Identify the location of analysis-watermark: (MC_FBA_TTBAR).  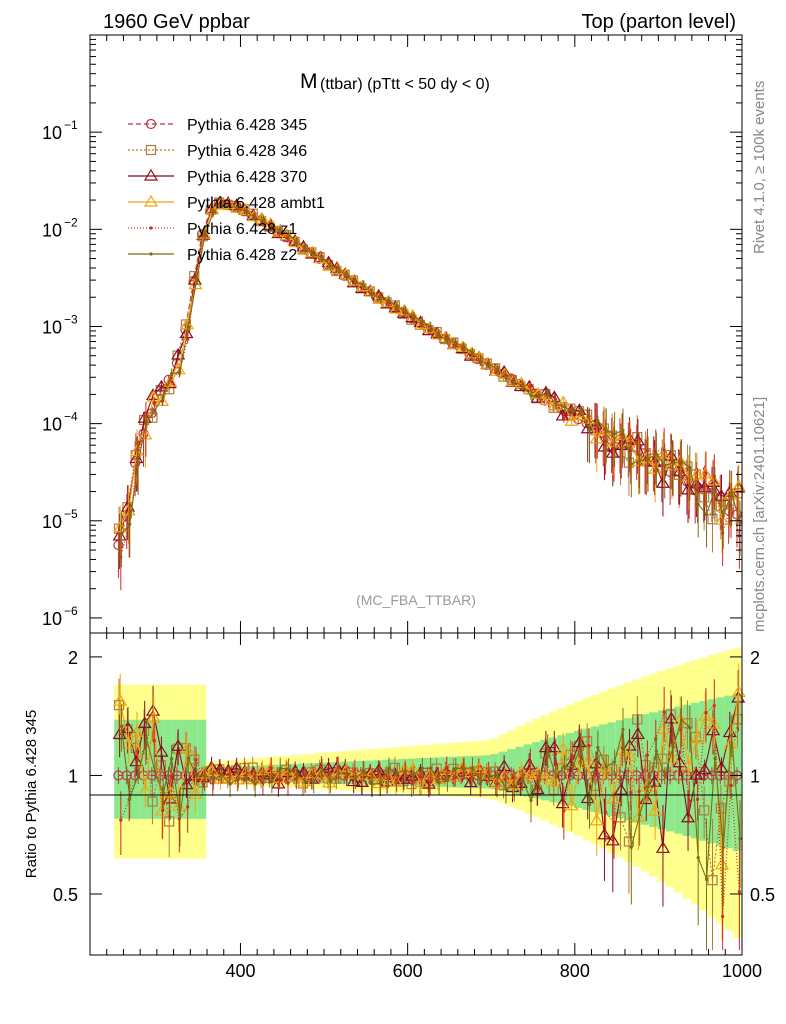
(416, 600).